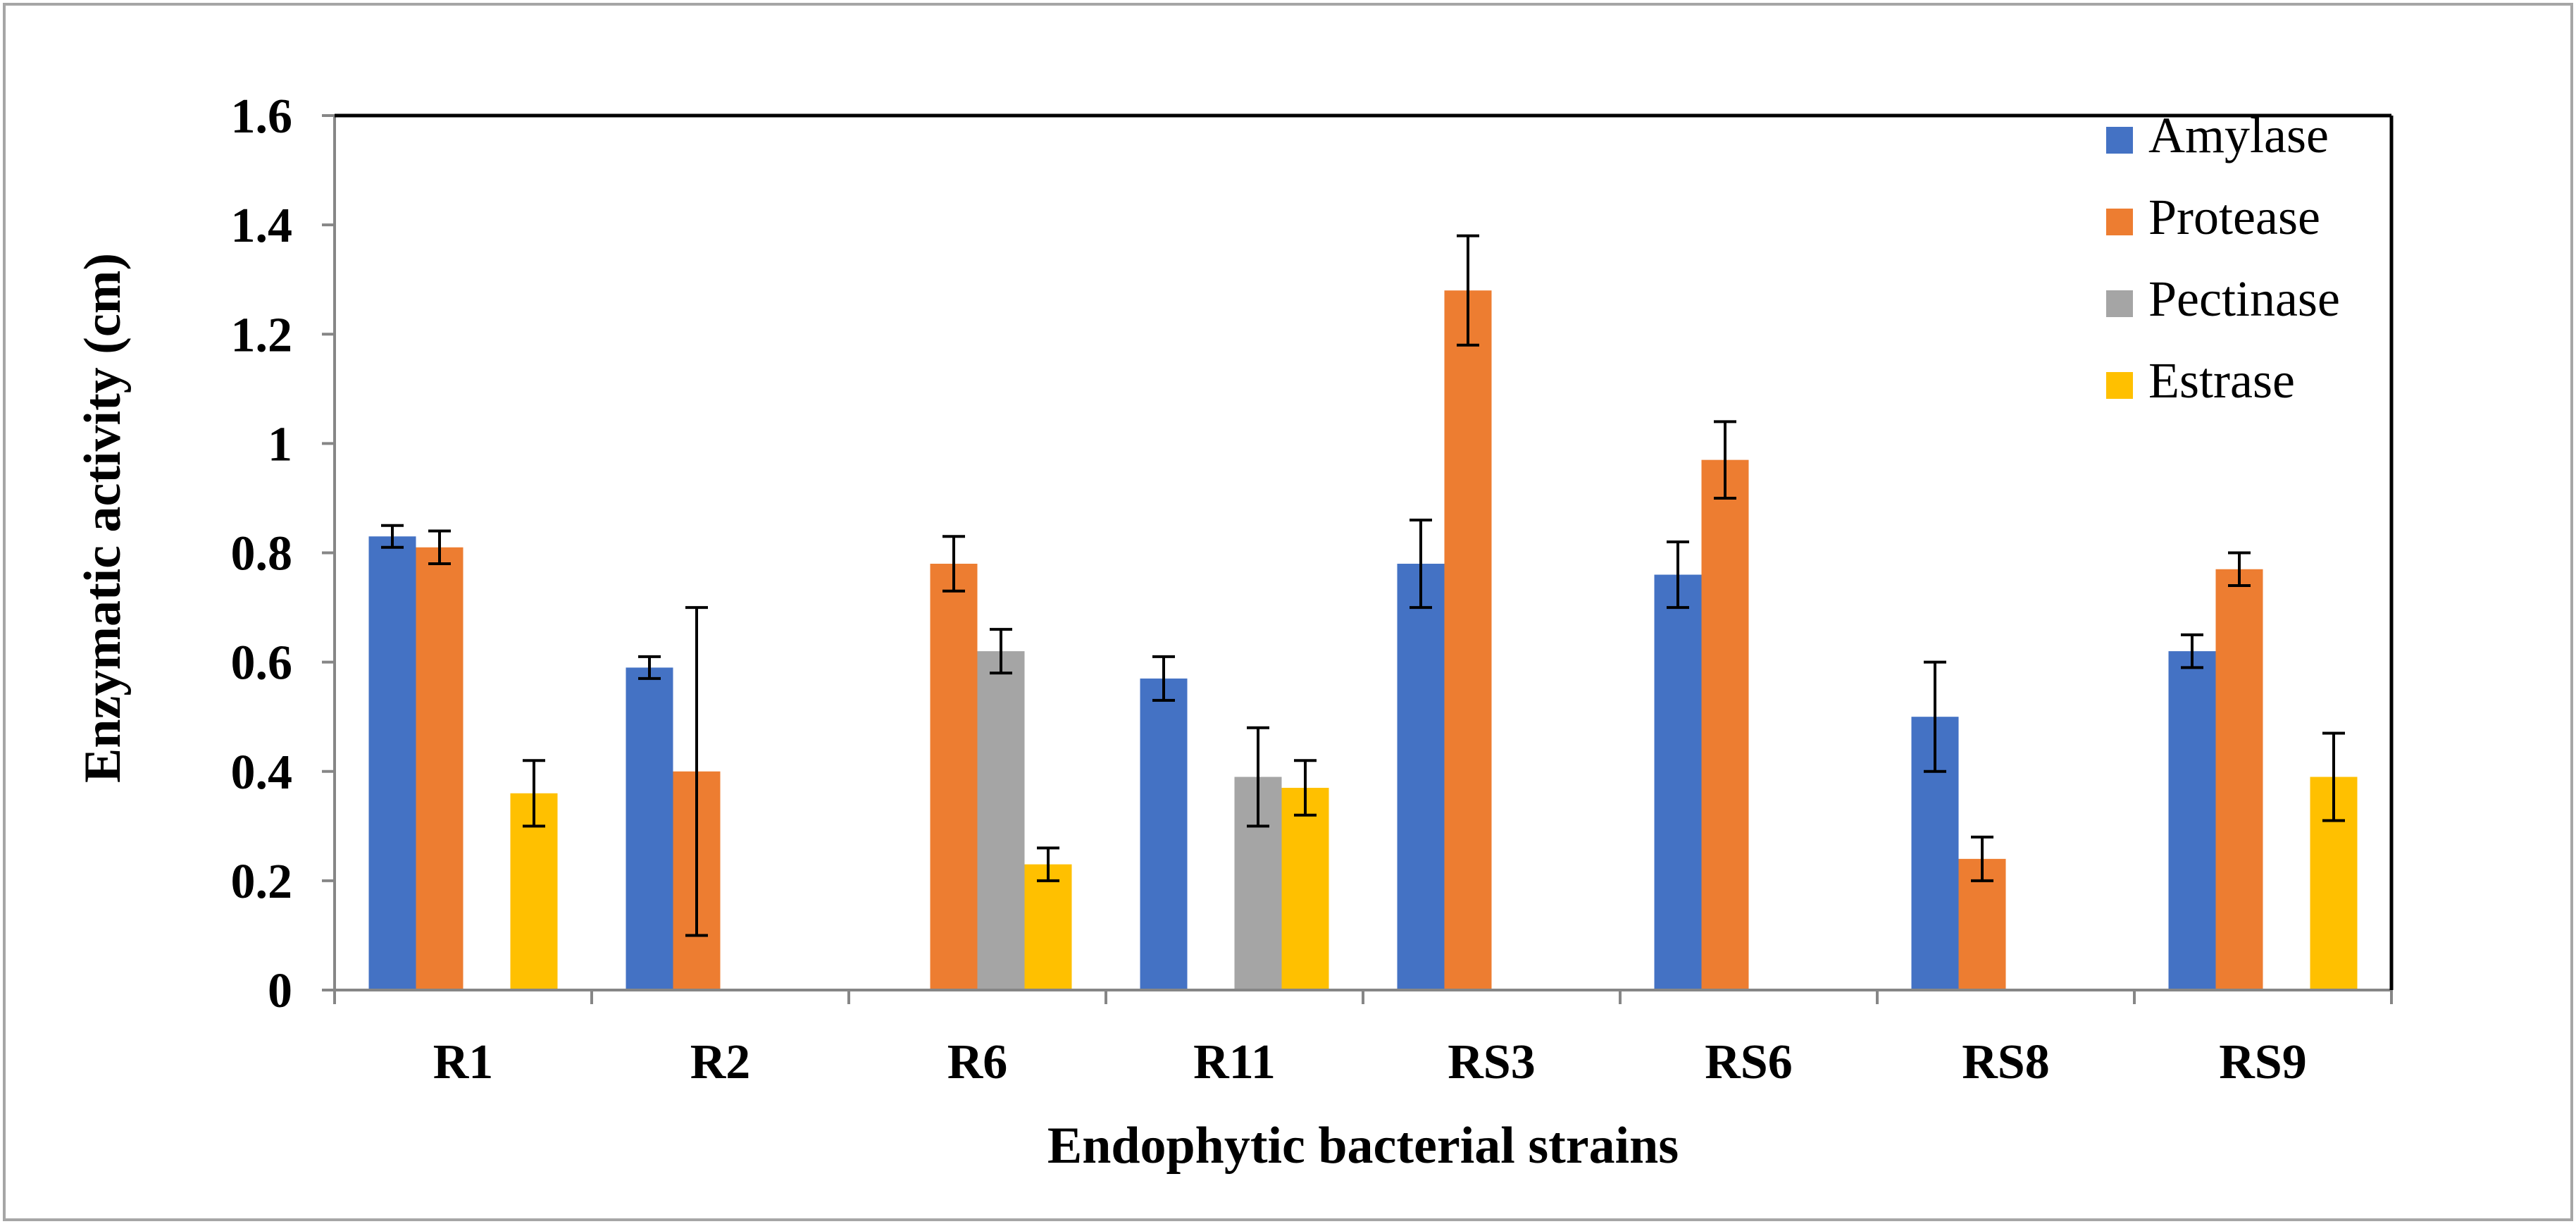  I want to click on legend-item-pectinase: Pectinase, so click(2223, 299).